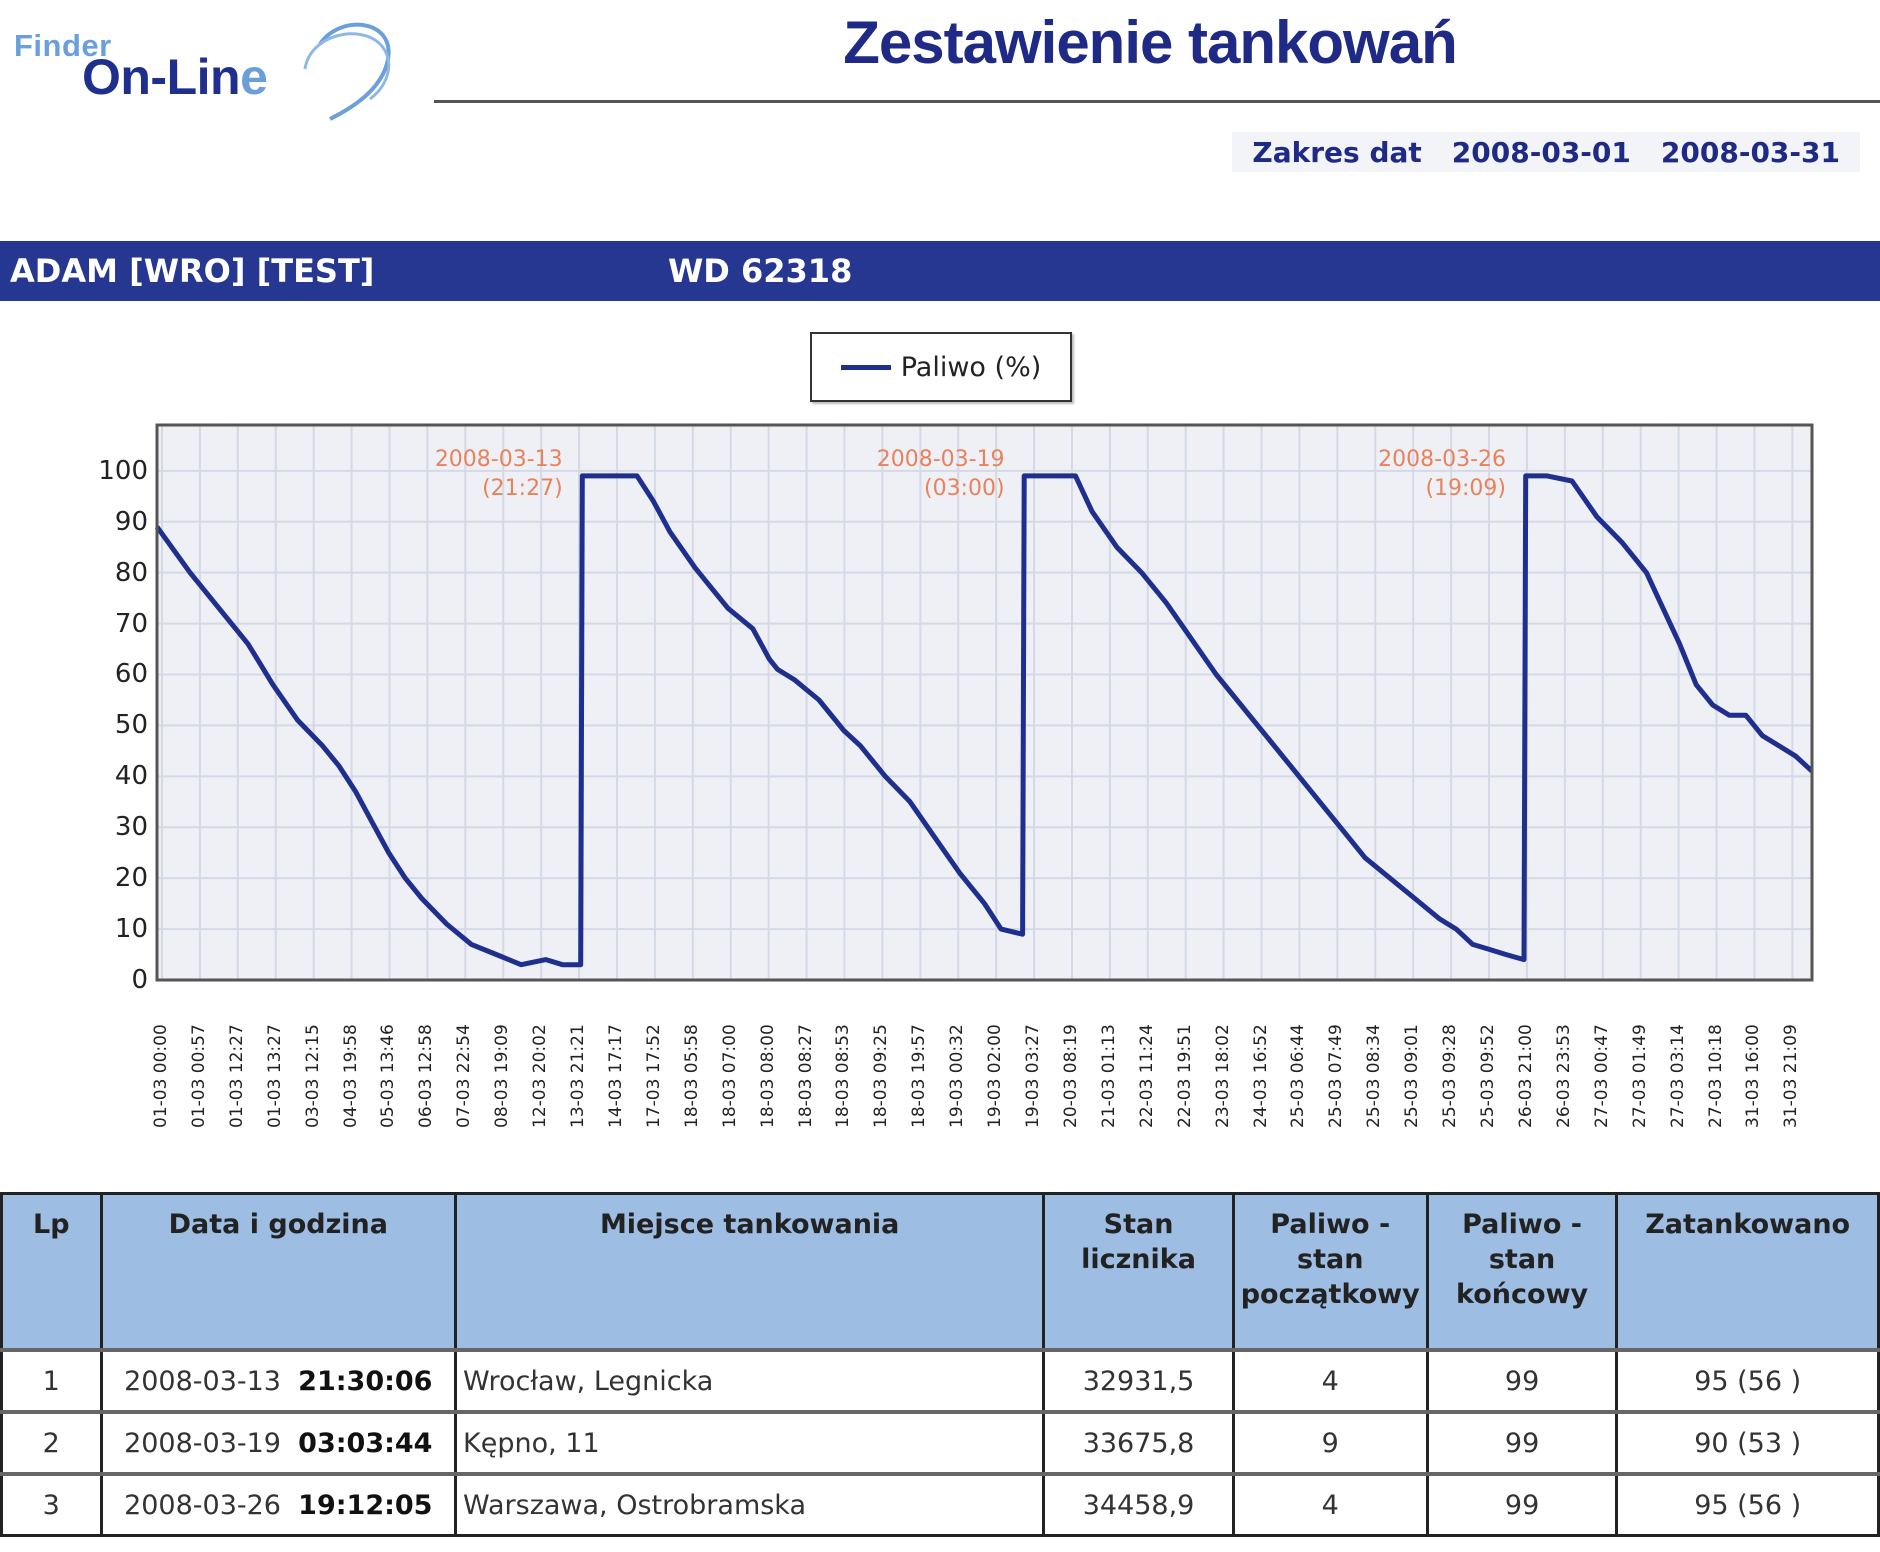 This screenshot has width=1880, height=1552. I want to click on col-fuel-end: Paliwo - stan końcowy, so click(1522, 1272).